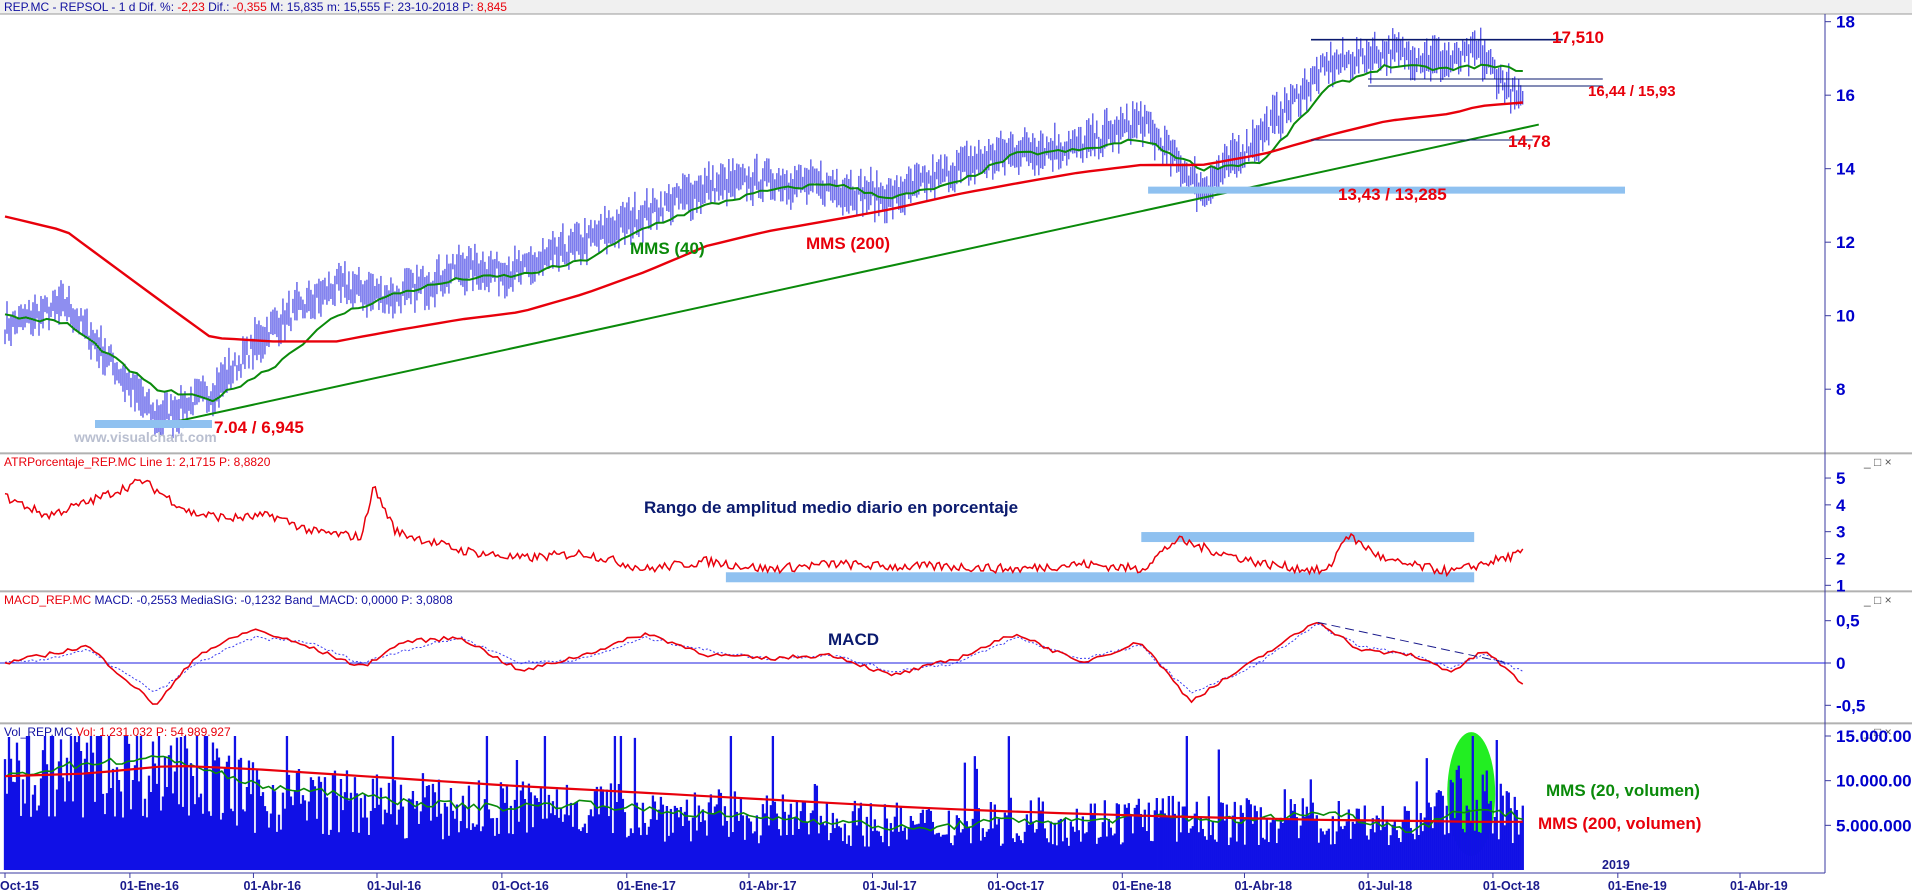 Image resolution: width=1912 pixels, height=892 pixels. Describe the element at coordinates (49, 600) in the screenshot. I see `macd-hdr-name: MACD_REP.MC` at that location.